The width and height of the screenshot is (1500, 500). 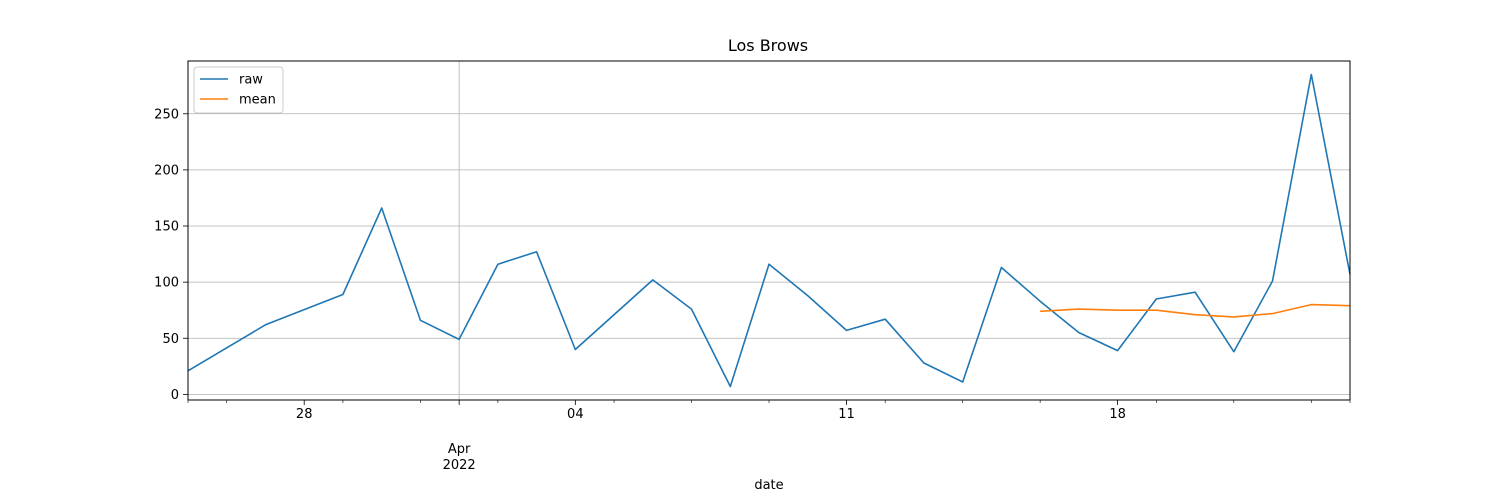 What do you see at coordinates (175, 395) in the screenshot?
I see `y-tick-label: 0` at bounding box center [175, 395].